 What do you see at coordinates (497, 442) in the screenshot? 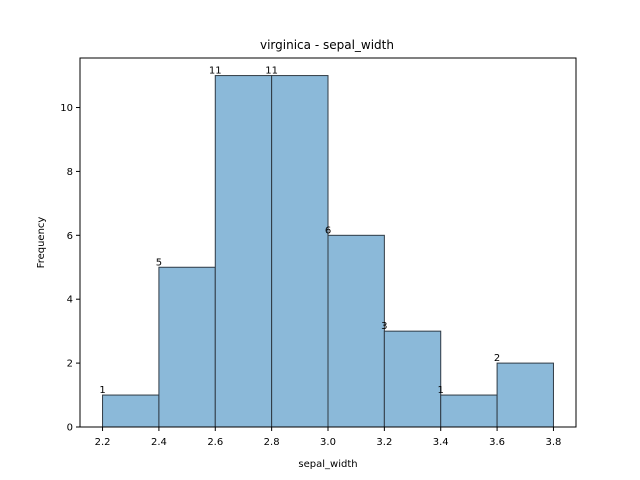
I see `x-tick-label: 3.6` at bounding box center [497, 442].